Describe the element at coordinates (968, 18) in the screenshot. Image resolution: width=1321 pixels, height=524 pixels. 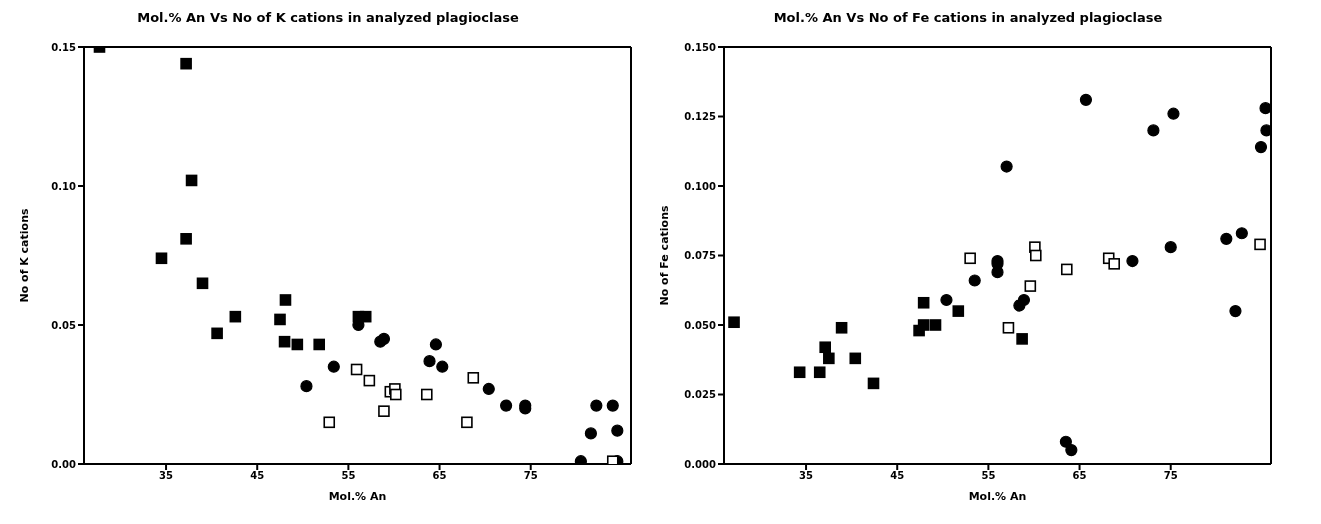
I see `chart-title: Mol.% An Vs No of Fe cations in analyzed plagioclase` at that location.